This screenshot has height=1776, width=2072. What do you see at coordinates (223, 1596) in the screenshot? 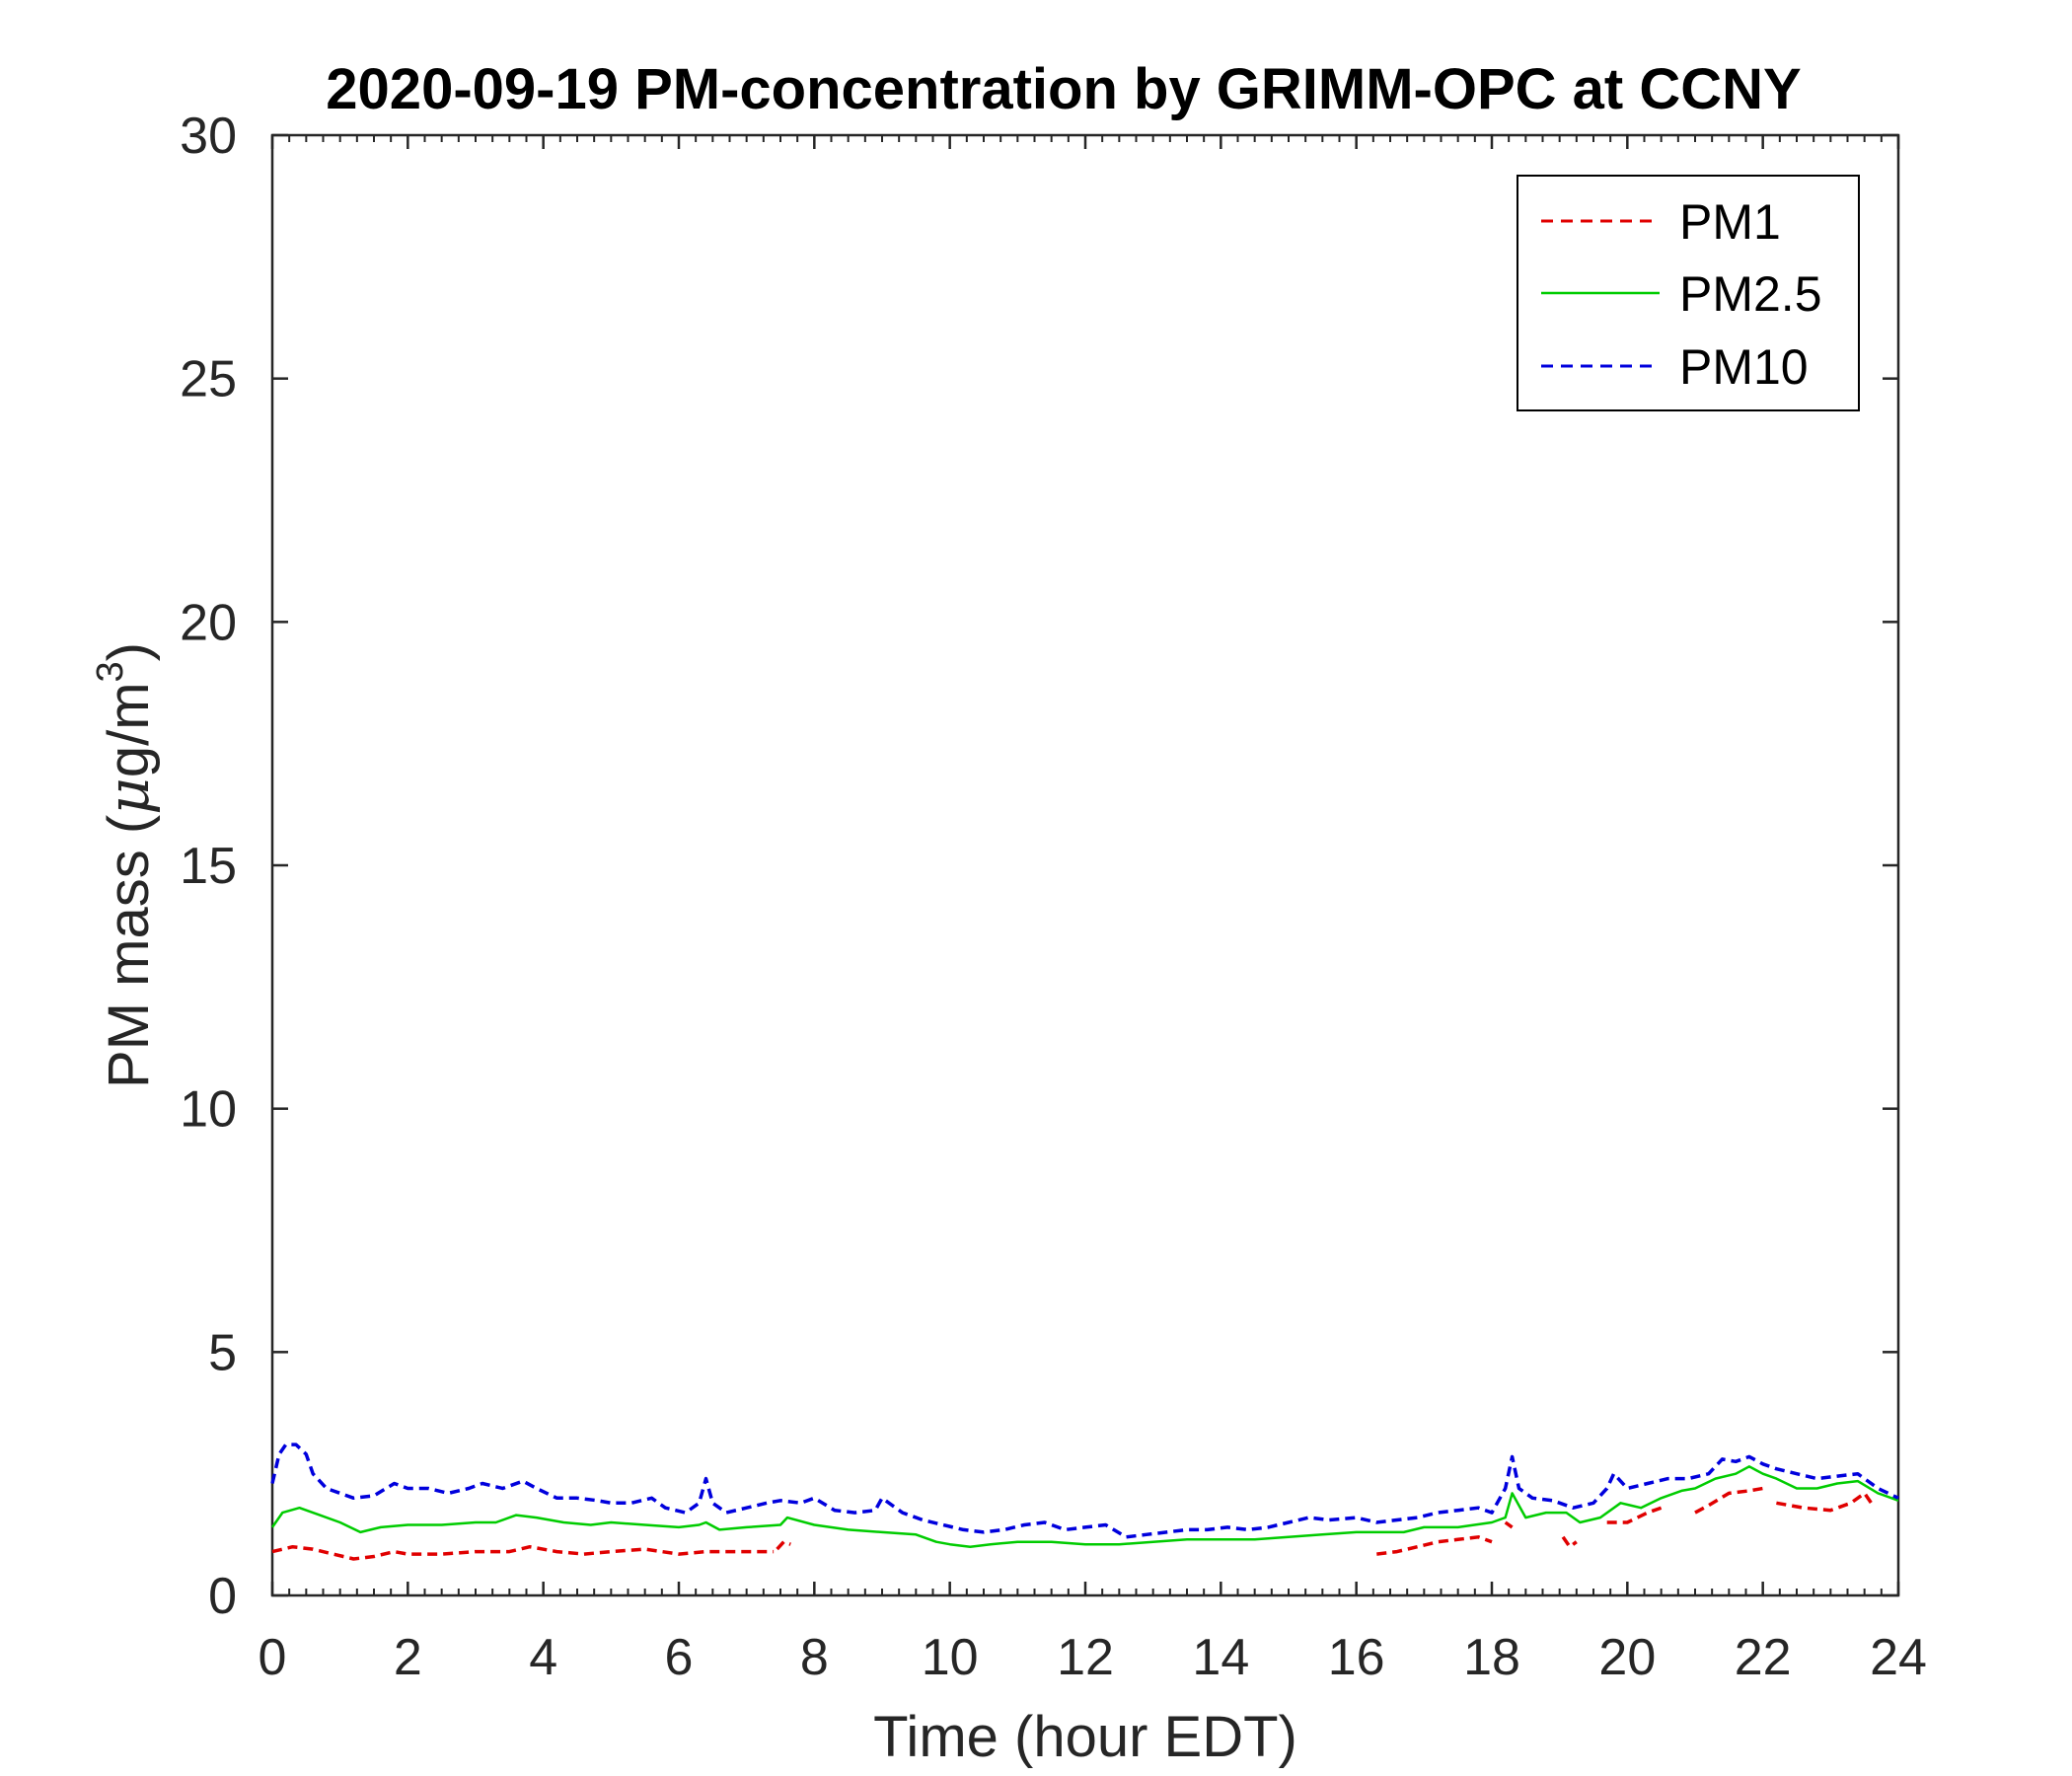
I see `y-tick-label: 0` at bounding box center [223, 1596].